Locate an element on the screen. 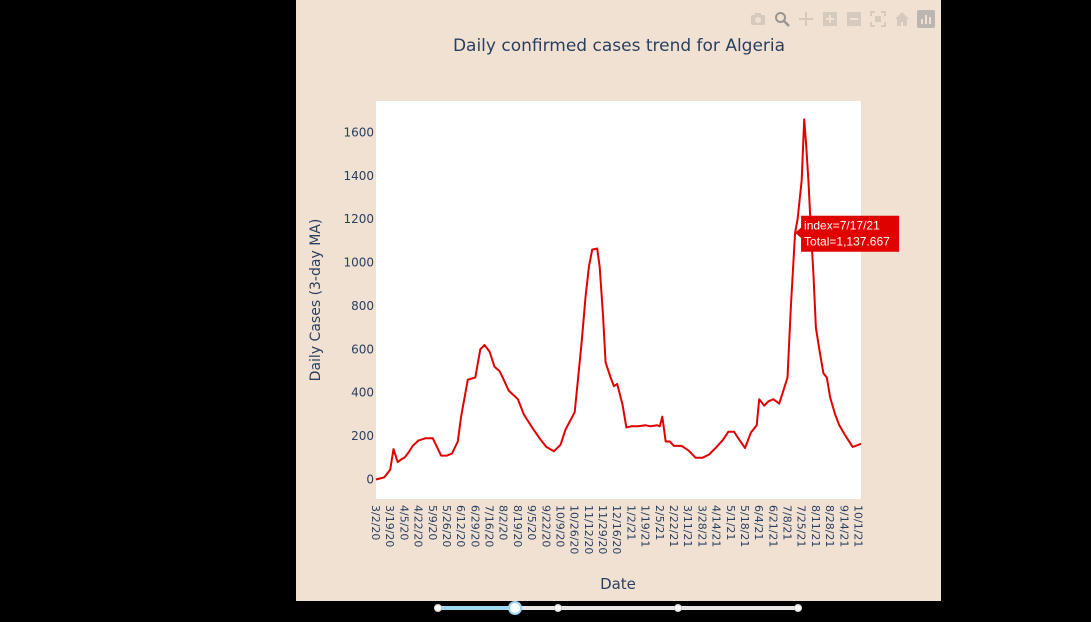 The image size is (1091, 622). x-tick-label: 7/8/21 is located at coordinates (787, 522).